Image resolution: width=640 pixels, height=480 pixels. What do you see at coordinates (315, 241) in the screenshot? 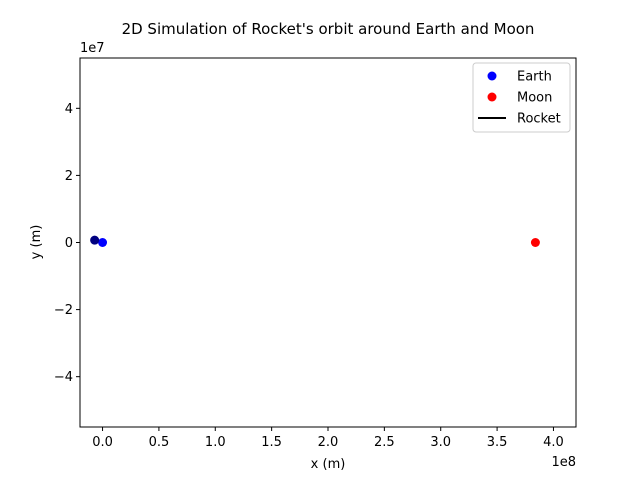
I see `data-marks` at bounding box center [315, 241].